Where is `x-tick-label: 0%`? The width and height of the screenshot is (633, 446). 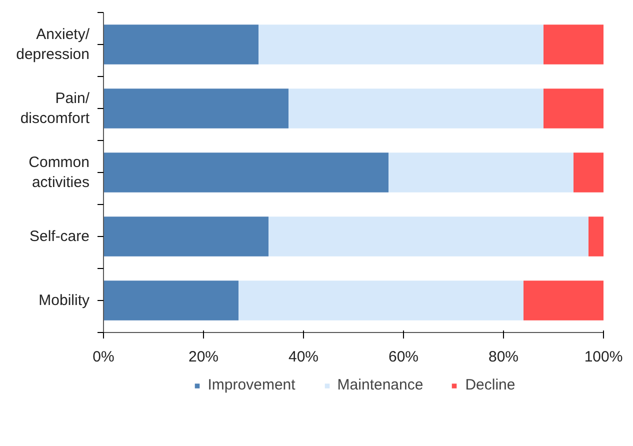
x-tick-label: 0% is located at coordinates (103, 357).